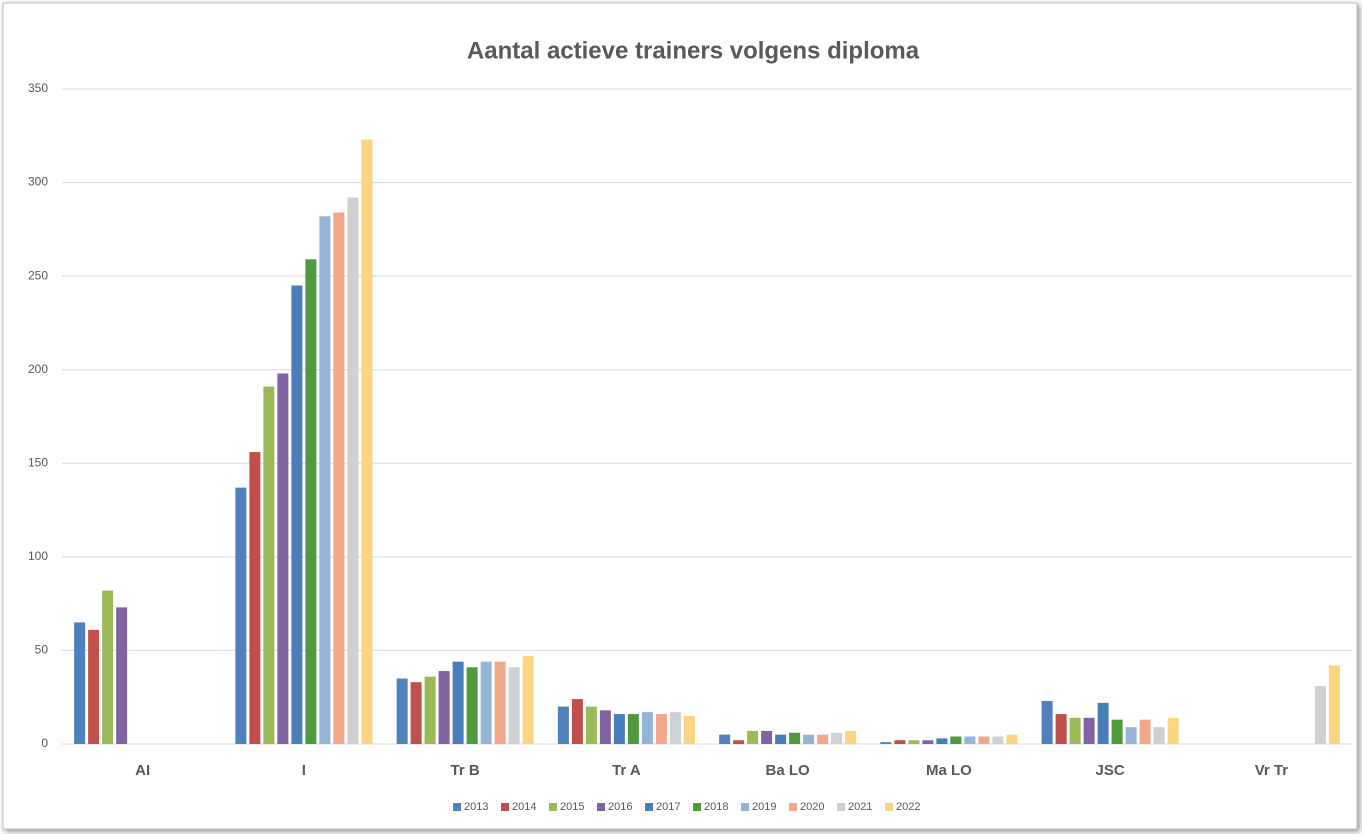 This screenshot has width=1362, height=834. What do you see at coordinates (38, 556) in the screenshot?
I see `y-tick-label: 100` at bounding box center [38, 556].